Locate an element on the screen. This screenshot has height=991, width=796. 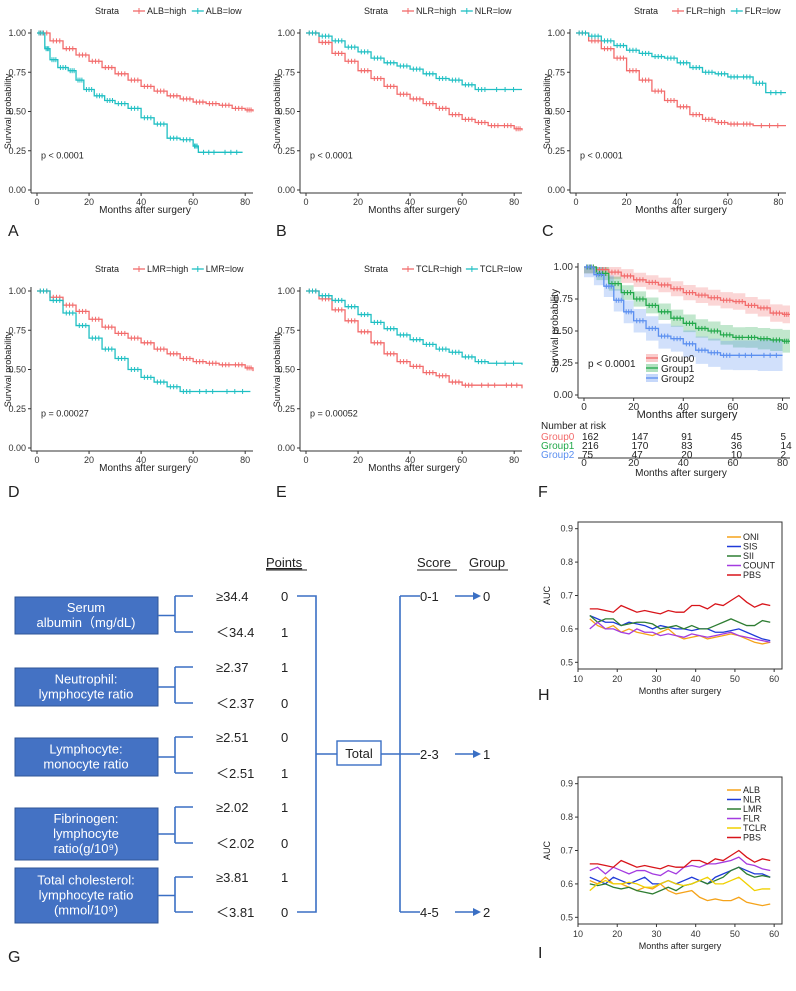
risk-table-value: 2 is located at coordinates (784, 455).